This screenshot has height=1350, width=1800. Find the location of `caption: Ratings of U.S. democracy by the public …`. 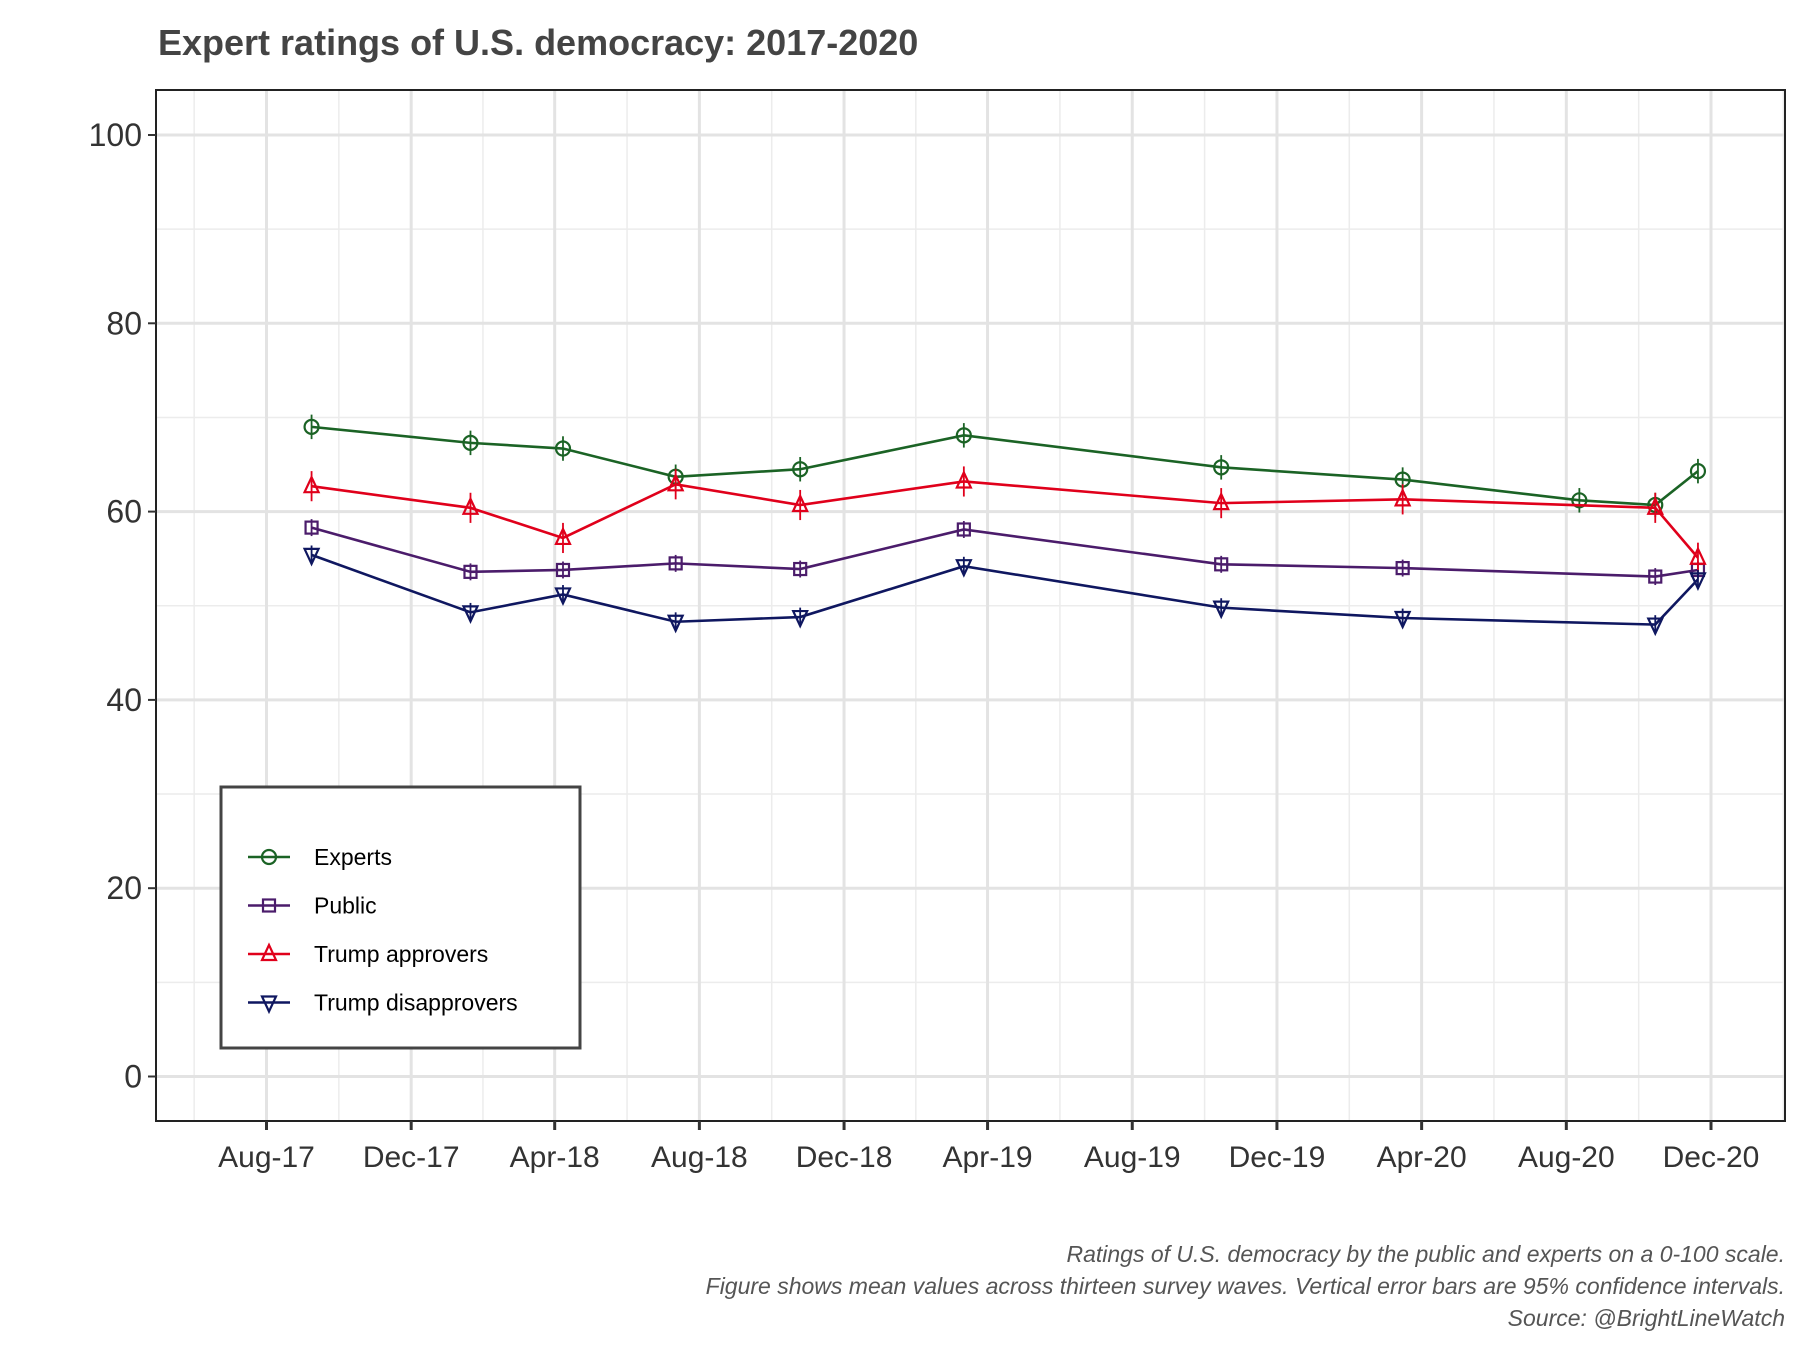

caption: Ratings of U.S. democracy by the public … is located at coordinates (1245, 1286).